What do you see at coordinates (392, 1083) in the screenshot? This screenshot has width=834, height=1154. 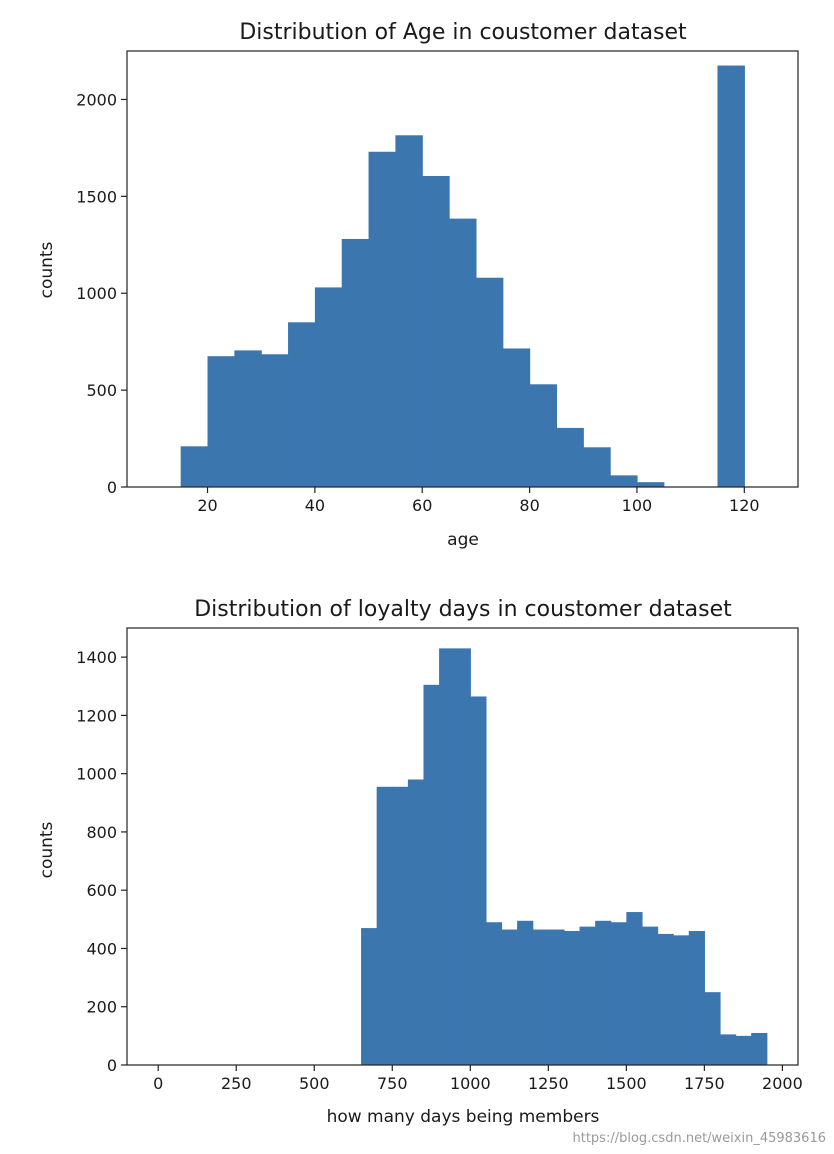 I see `x-tick-label: 750` at bounding box center [392, 1083].